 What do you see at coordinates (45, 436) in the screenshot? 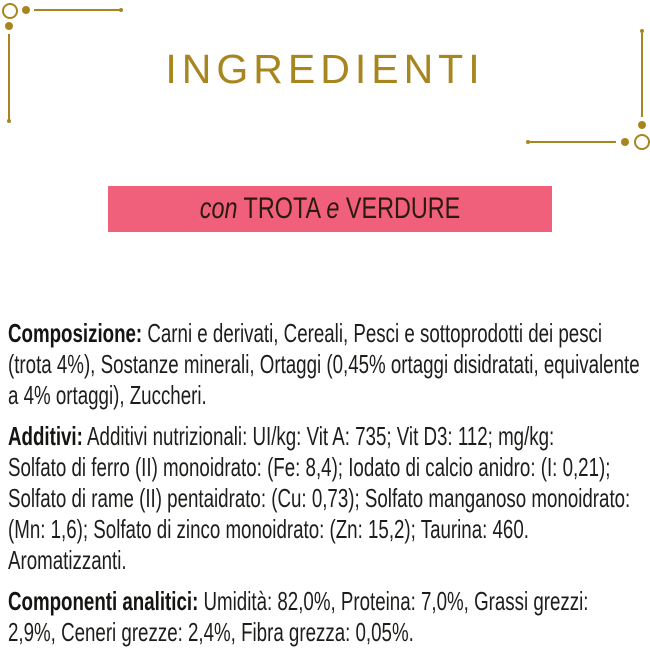
I see `additives-label: Additivi:` at bounding box center [45, 436].